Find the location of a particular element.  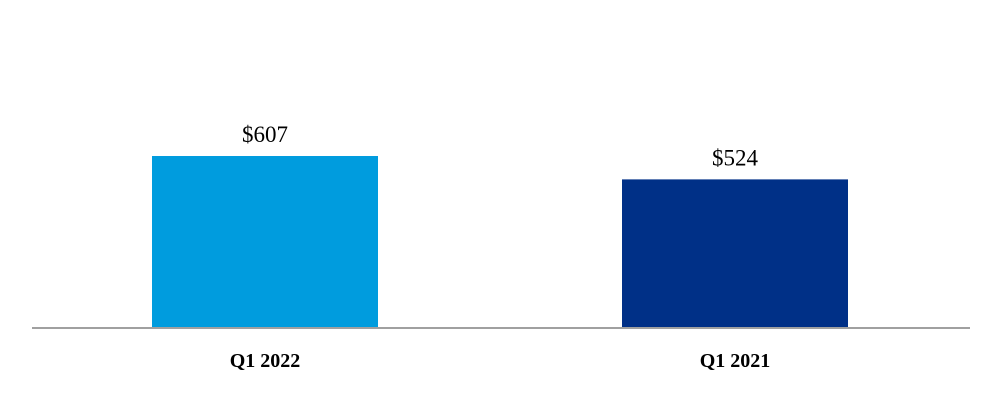

data-label: $607 is located at coordinates (265, 134).